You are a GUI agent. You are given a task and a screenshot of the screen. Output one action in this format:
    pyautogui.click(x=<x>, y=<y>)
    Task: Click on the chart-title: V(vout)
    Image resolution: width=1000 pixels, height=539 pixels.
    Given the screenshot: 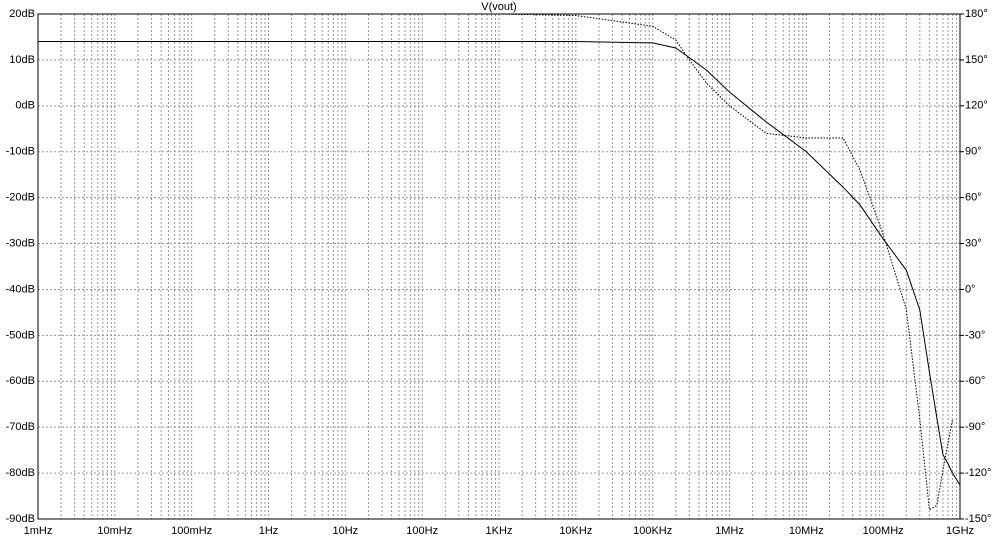 What is the action you would take?
    pyautogui.click(x=498, y=7)
    